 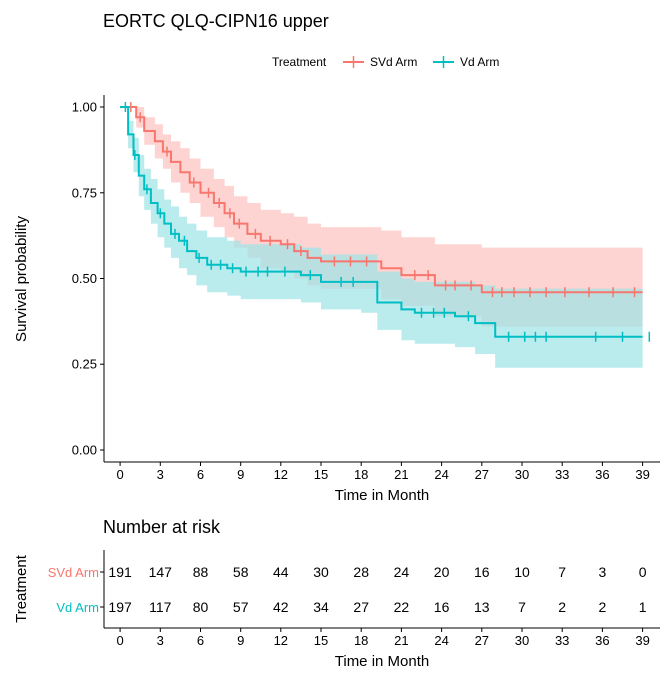 What do you see at coordinates (84, 107) in the screenshot?
I see `y-tick-label: 1.00` at bounding box center [84, 107].